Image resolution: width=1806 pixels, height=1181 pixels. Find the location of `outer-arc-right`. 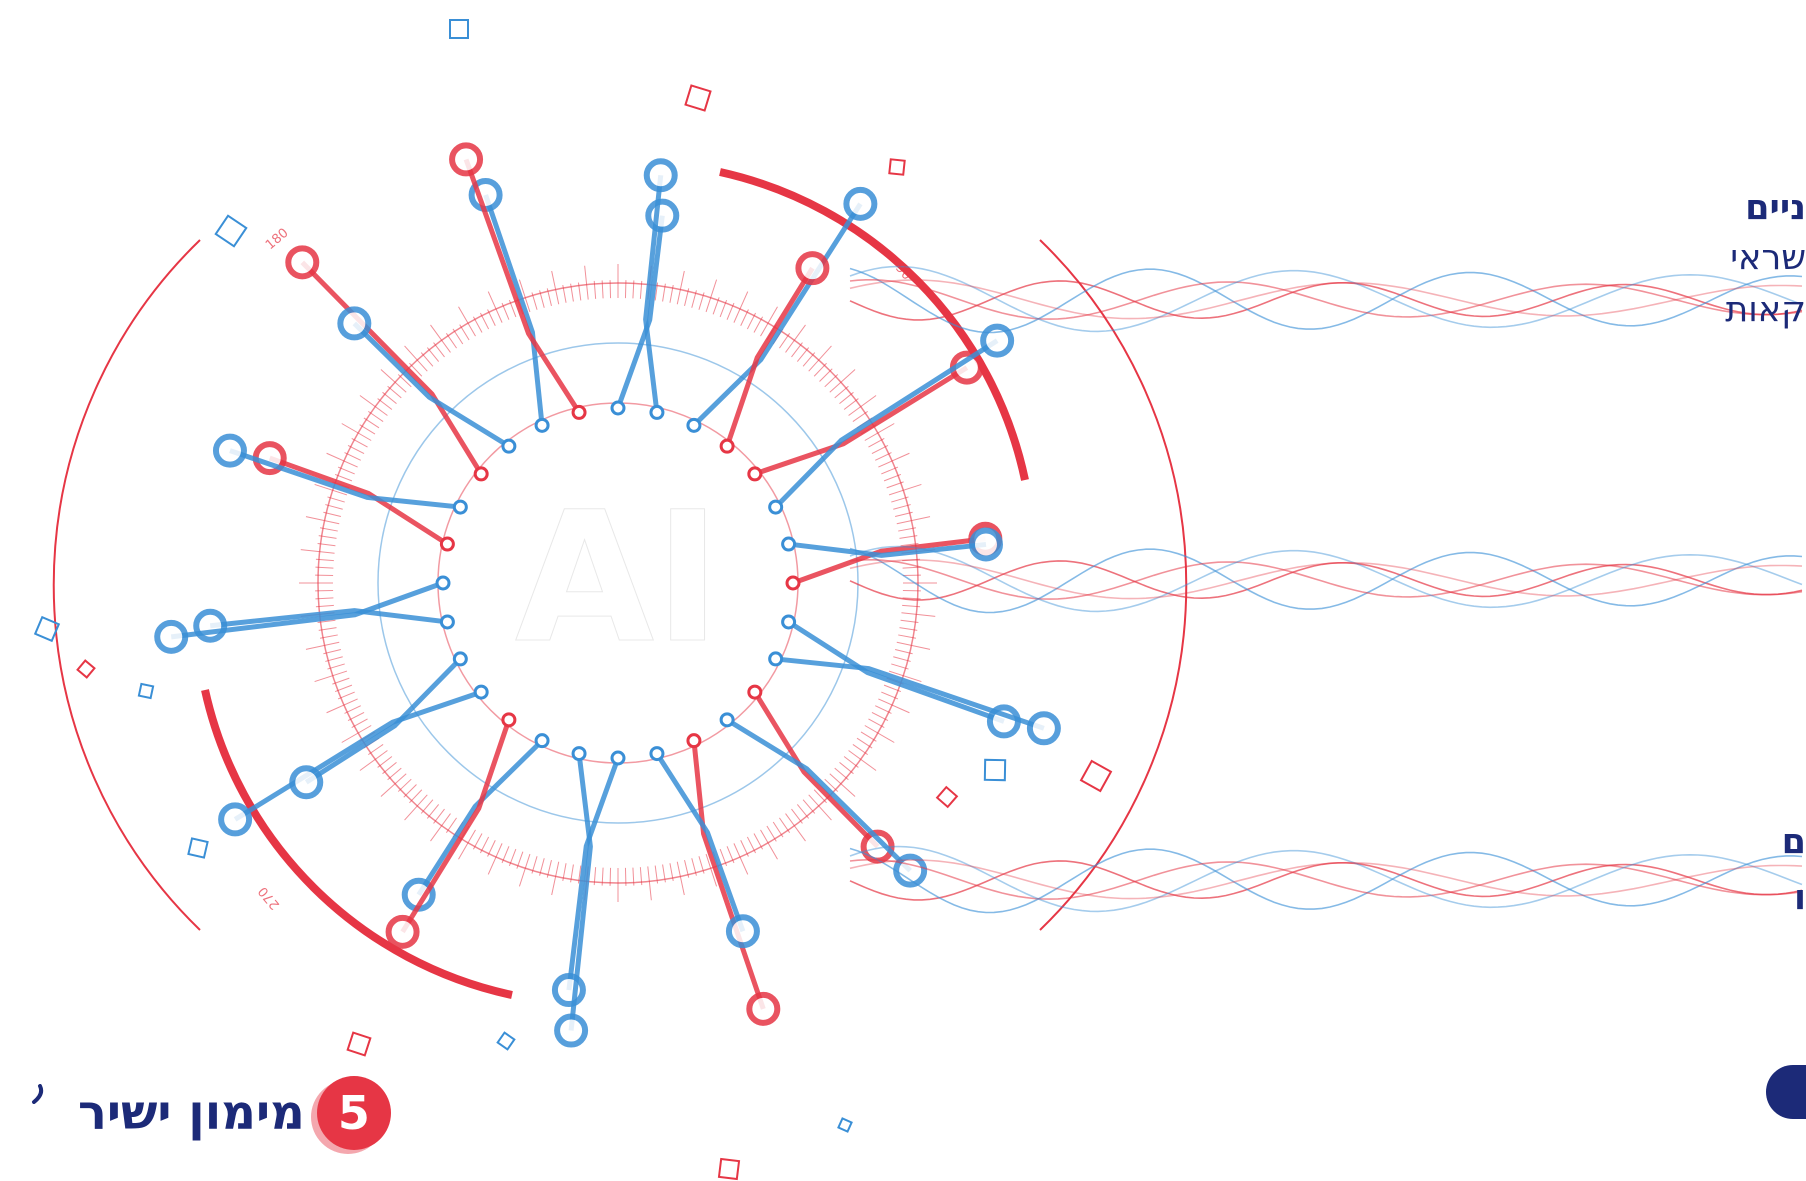

outer-arc-right is located at coordinates (1113, 585).